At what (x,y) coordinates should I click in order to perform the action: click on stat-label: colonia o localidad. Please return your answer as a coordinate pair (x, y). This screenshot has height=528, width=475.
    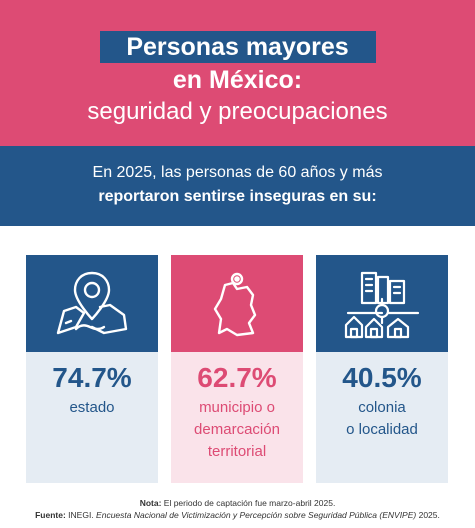
    Looking at the image, I should click on (382, 418).